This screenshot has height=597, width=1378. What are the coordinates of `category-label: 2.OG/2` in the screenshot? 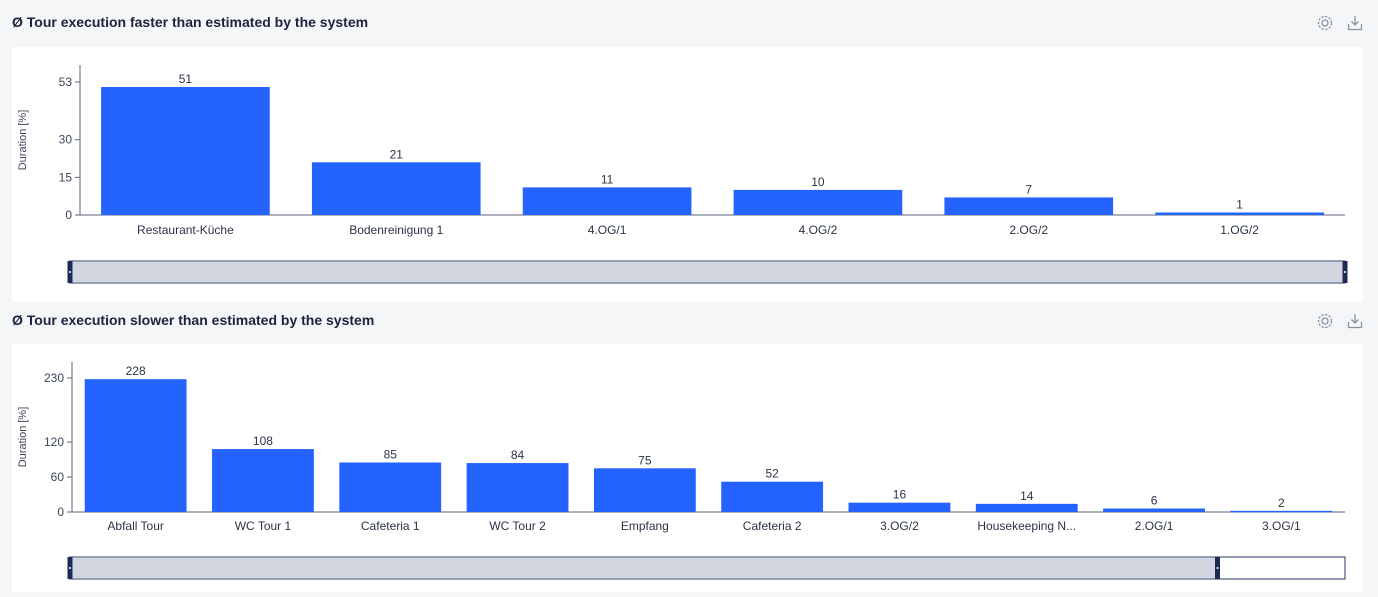 It's located at (1028, 230).